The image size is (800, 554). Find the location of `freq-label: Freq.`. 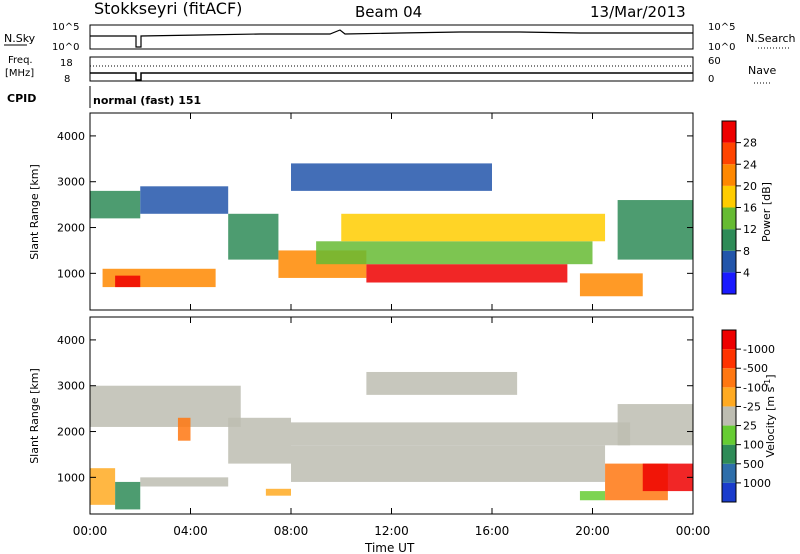

freq-label: Freq. is located at coordinates (20, 60).